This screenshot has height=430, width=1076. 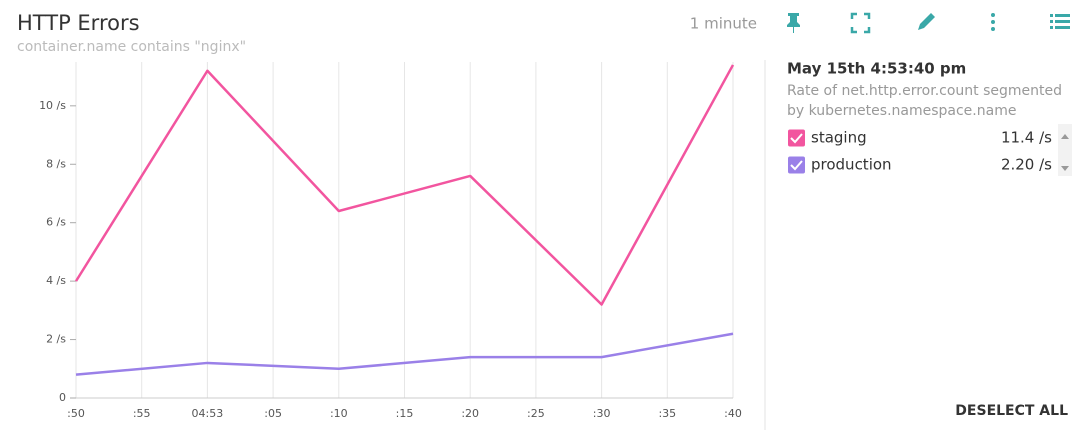 What do you see at coordinates (839, 138) in the screenshot?
I see `legend-label: staging` at bounding box center [839, 138].